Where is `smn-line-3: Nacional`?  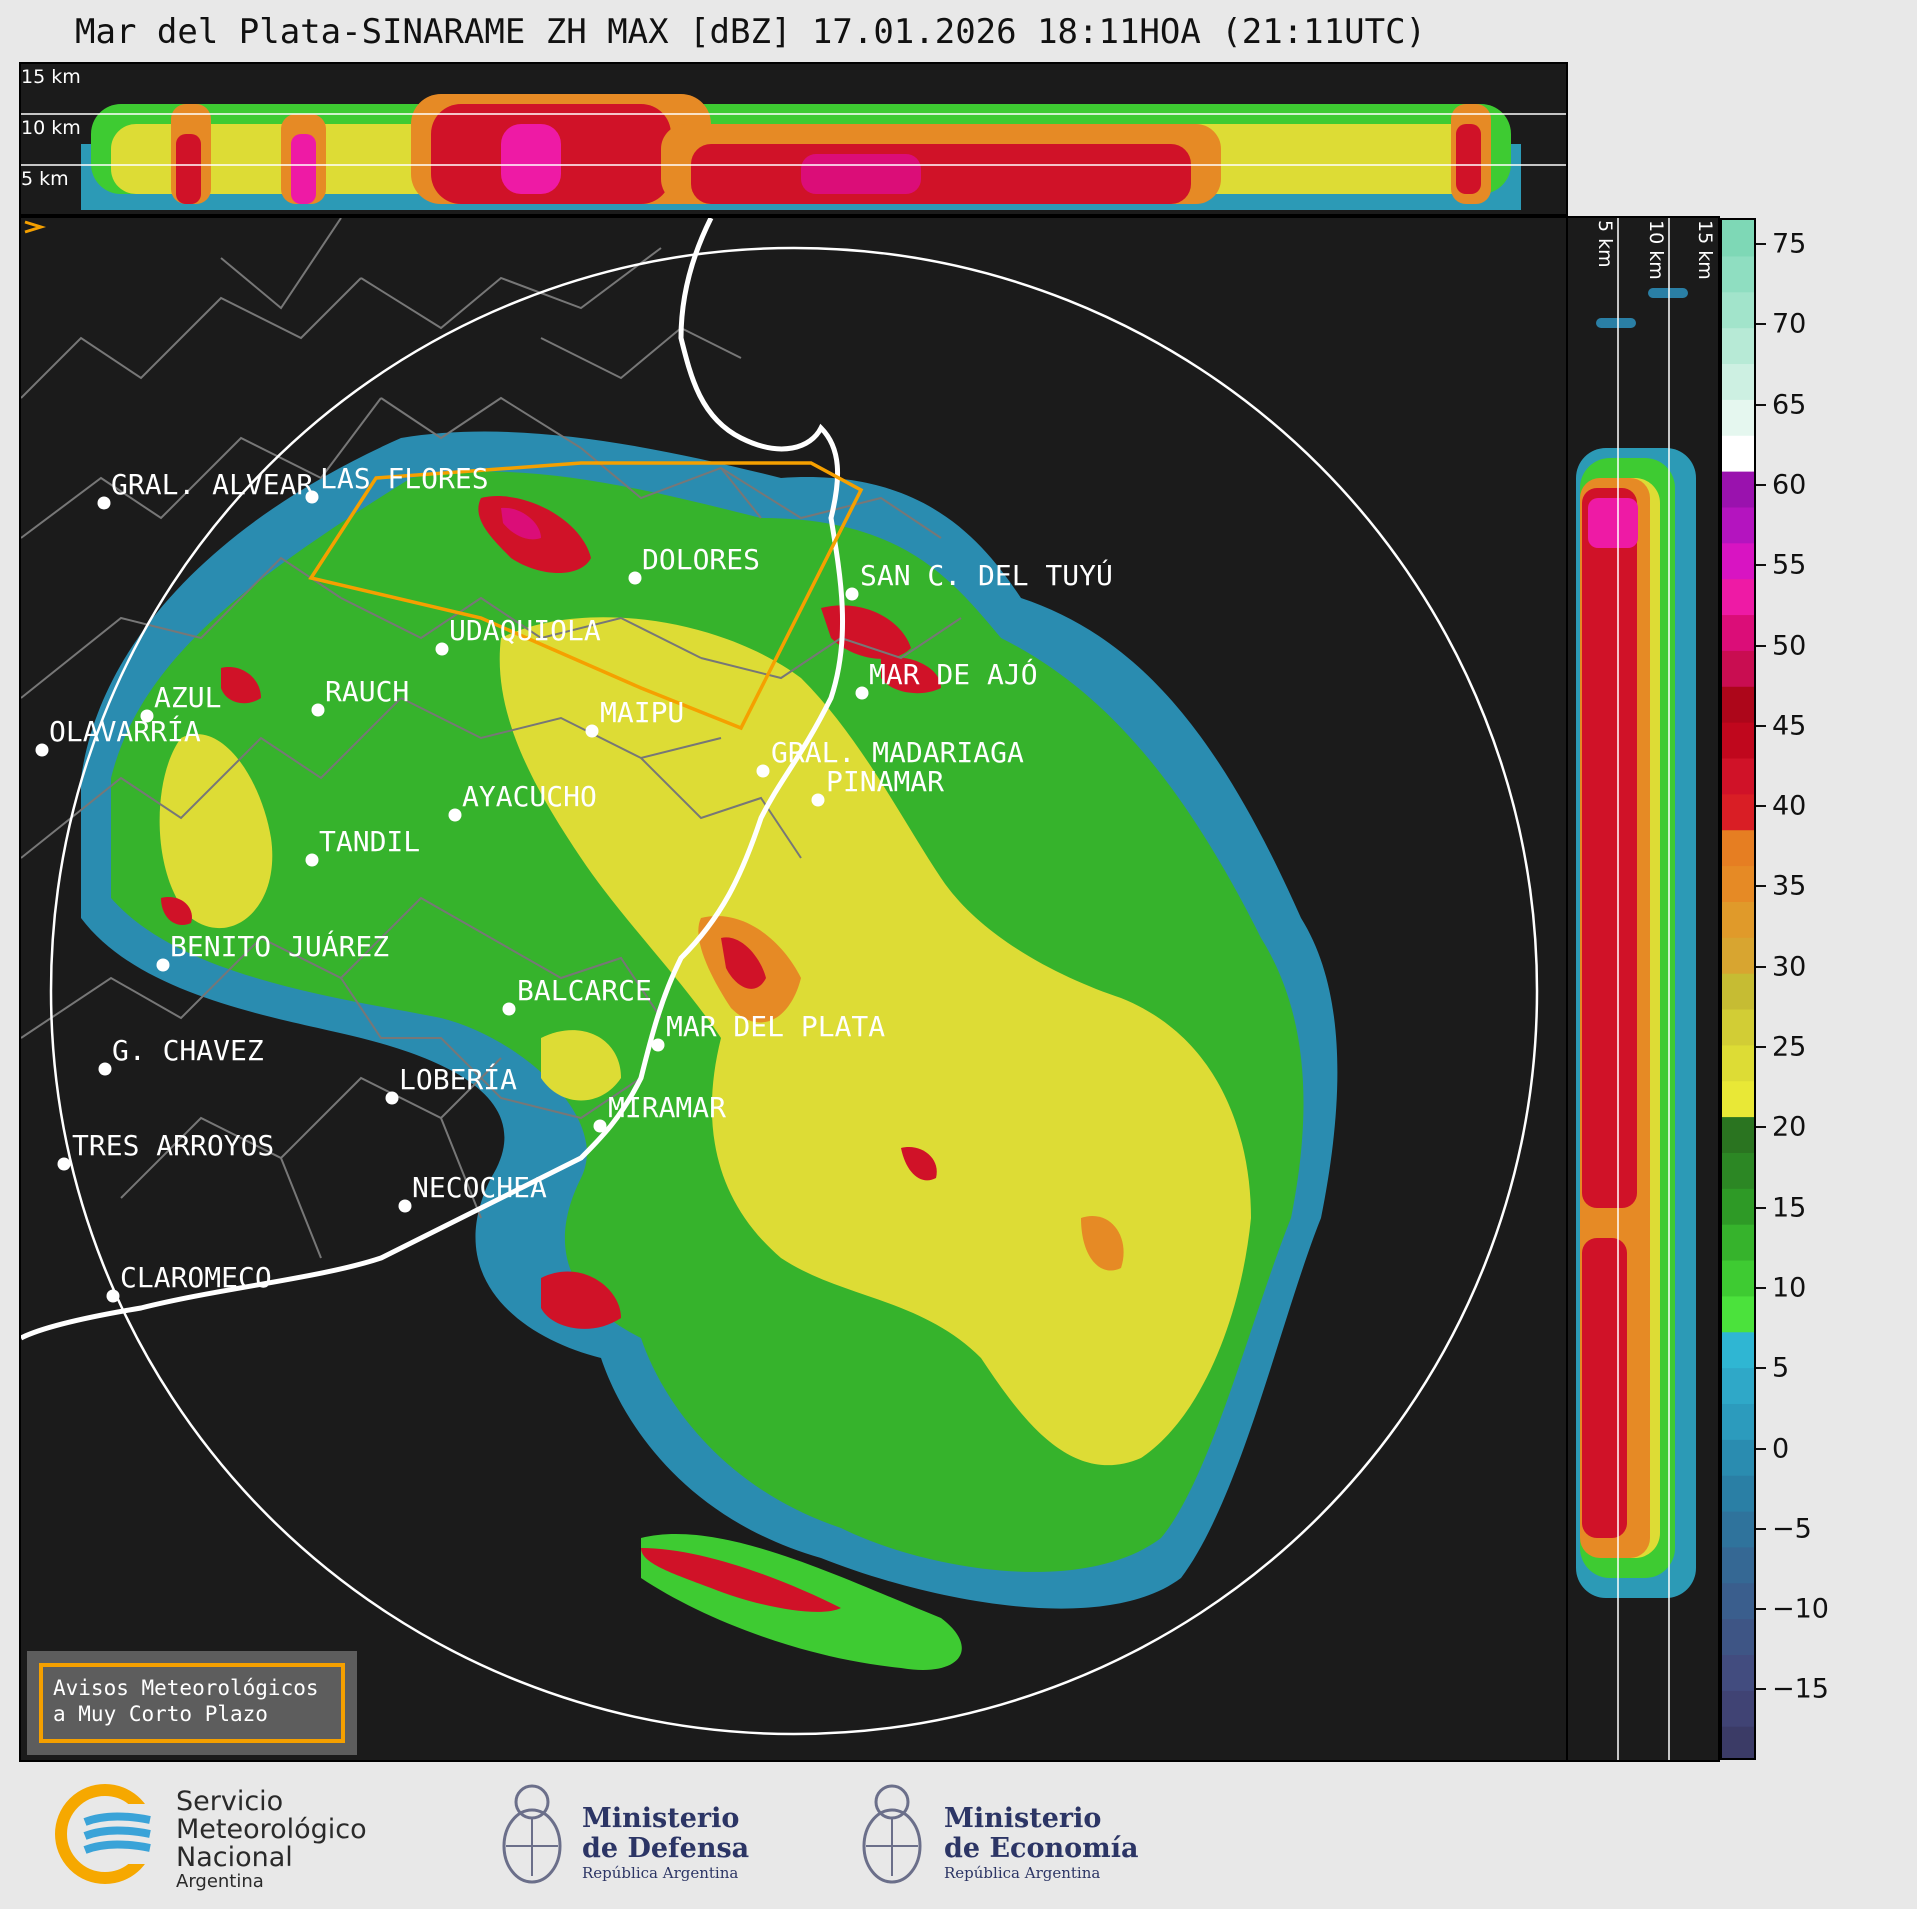 smn-line-3: Nacional is located at coordinates (234, 1857).